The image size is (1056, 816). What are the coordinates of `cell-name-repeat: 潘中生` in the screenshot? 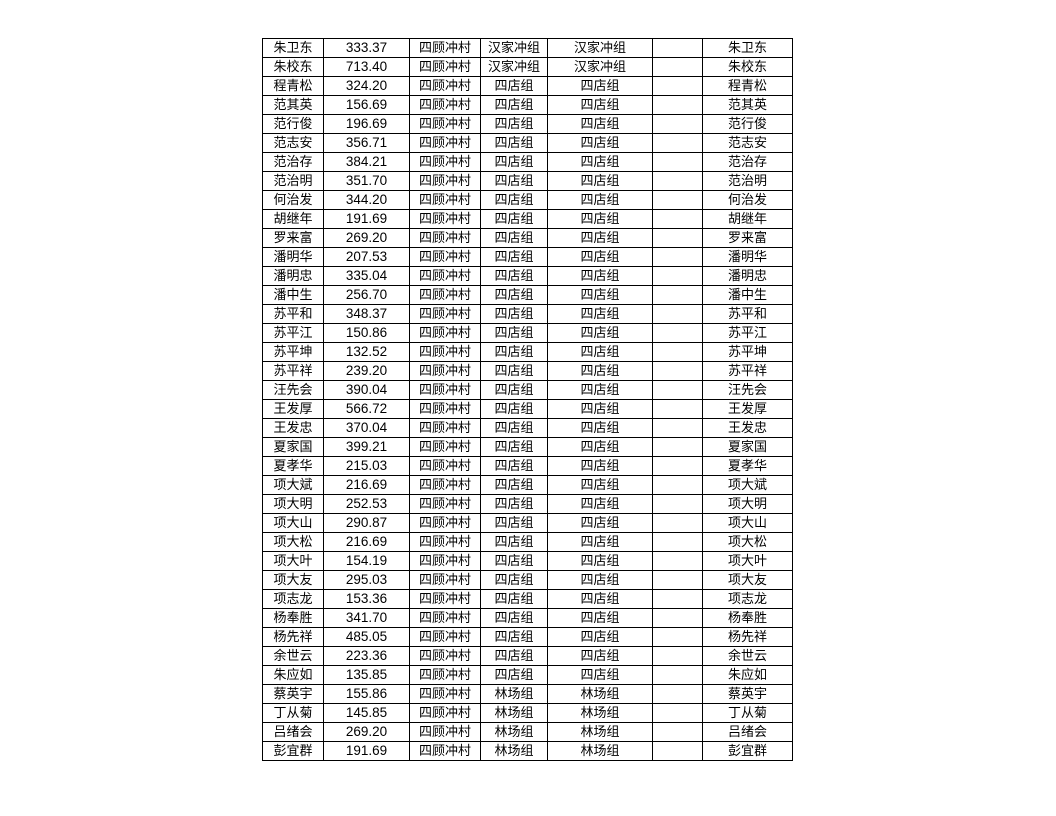 It's located at (747, 295).